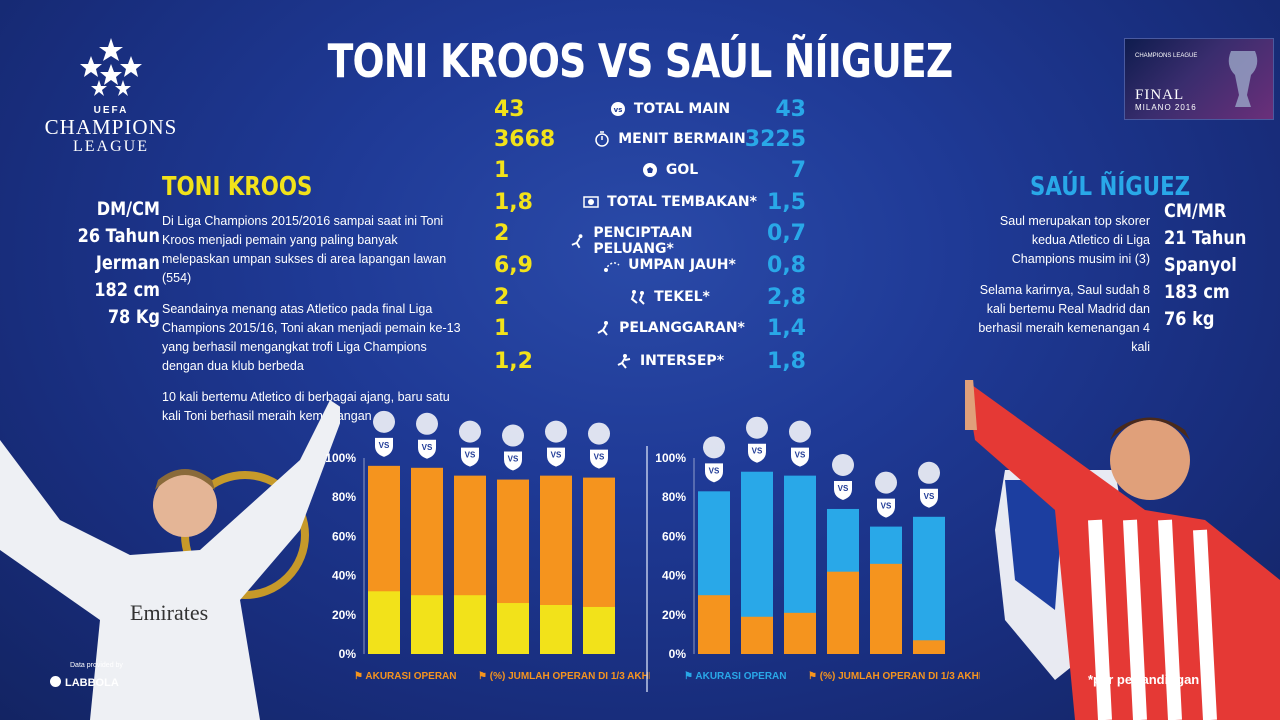 The image size is (1280, 720). I want to click on chart-divider, so click(647, 569).